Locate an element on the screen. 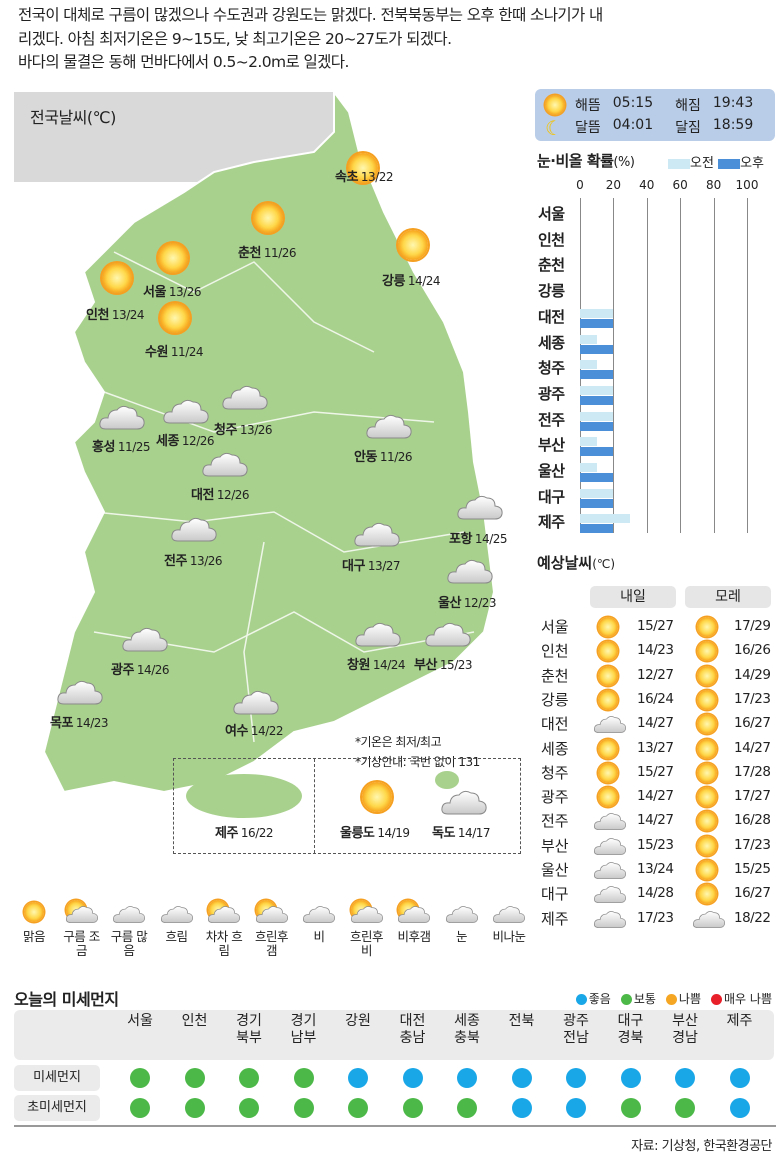 The image size is (780, 1157). x-tick-label: 20 is located at coordinates (613, 185).